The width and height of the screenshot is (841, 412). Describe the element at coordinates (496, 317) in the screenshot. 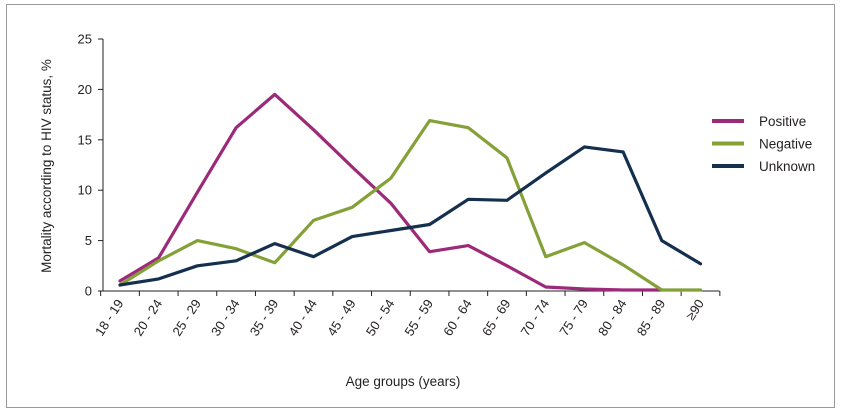

I see `x-tick-label: 65 - 69` at that location.